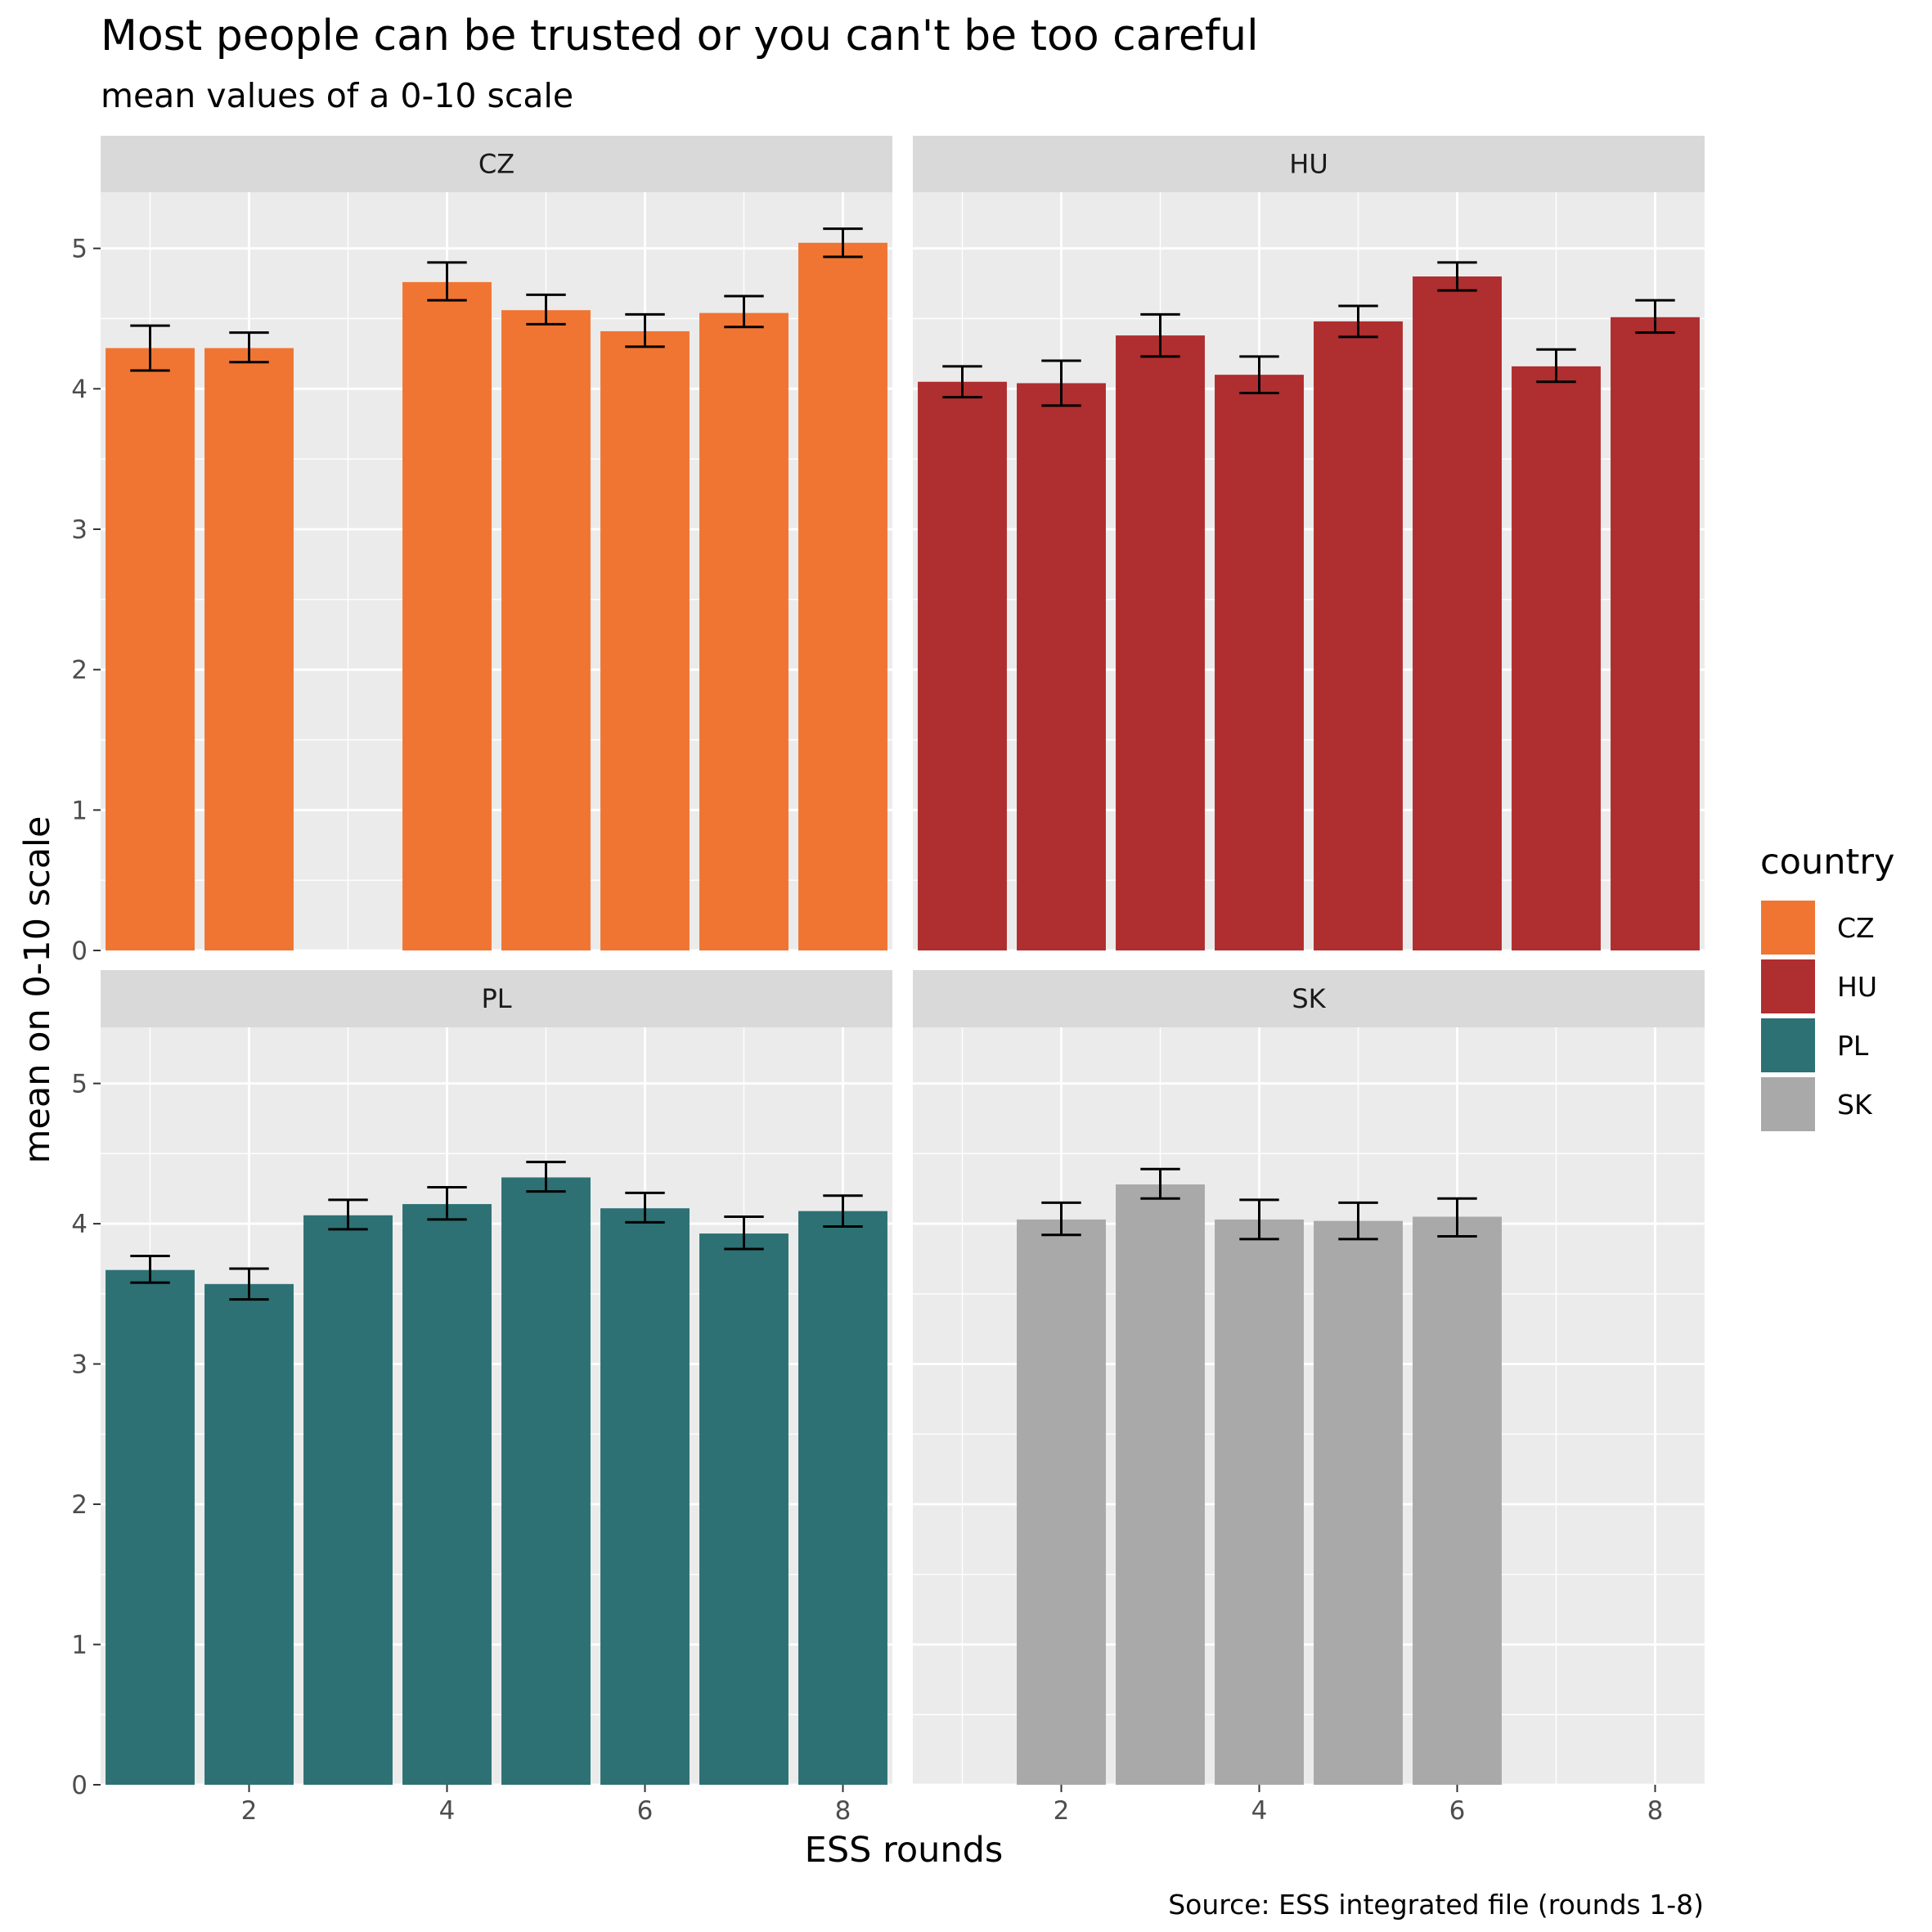 The width and height of the screenshot is (1932, 1932). What do you see at coordinates (905, 1850) in the screenshot?
I see `x-axis-title: ESS rounds` at bounding box center [905, 1850].